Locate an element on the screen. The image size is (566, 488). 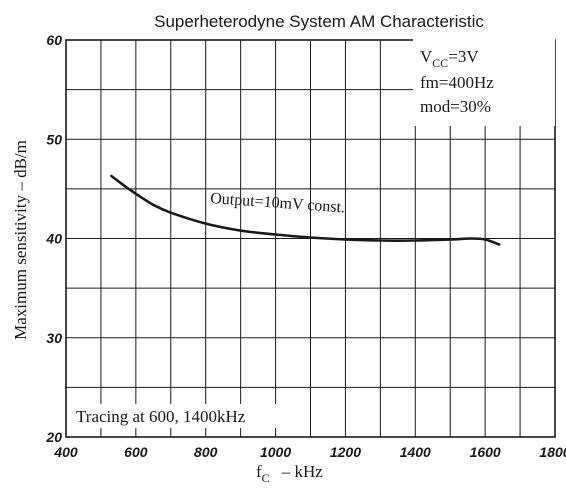
note-background is located at coordinates (181, 416).